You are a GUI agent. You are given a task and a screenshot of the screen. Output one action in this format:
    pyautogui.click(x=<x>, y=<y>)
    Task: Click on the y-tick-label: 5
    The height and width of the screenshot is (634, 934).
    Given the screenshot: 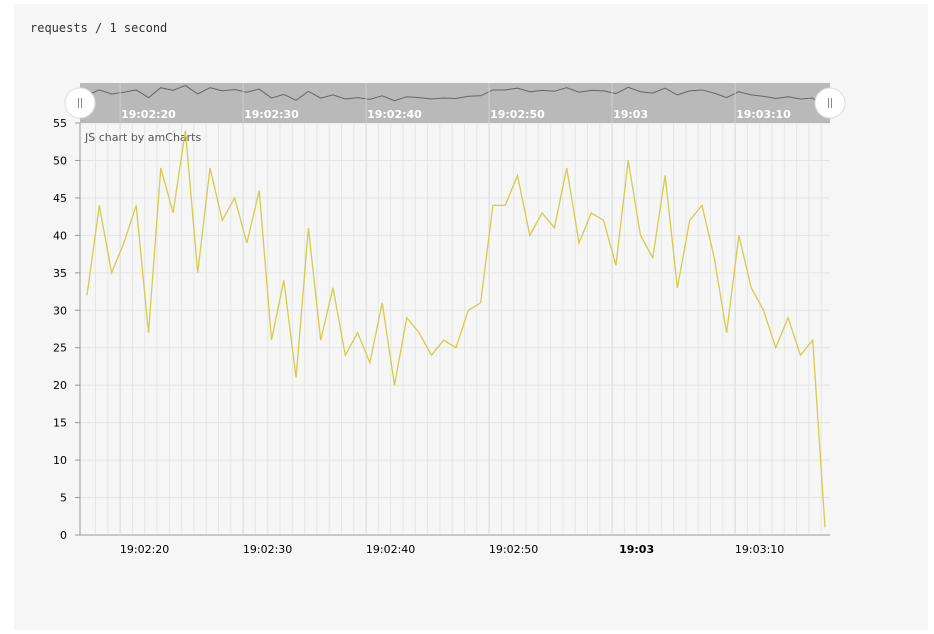 What is the action you would take?
    pyautogui.click(x=63, y=498)
    